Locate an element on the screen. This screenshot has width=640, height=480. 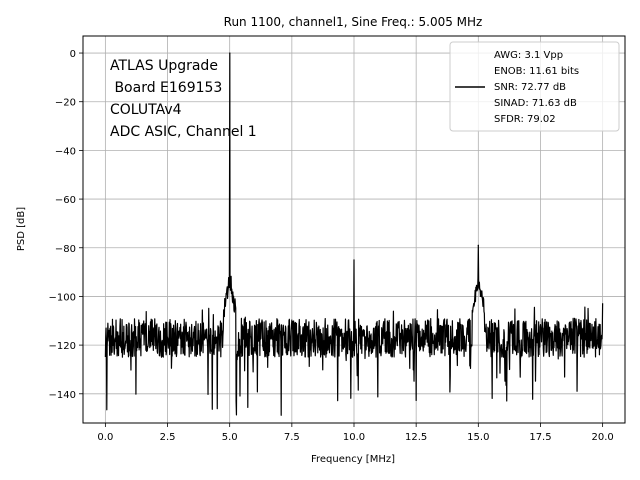
legend-line-4: SINAD: 71.63 dB is located at coordinates (535, 103).